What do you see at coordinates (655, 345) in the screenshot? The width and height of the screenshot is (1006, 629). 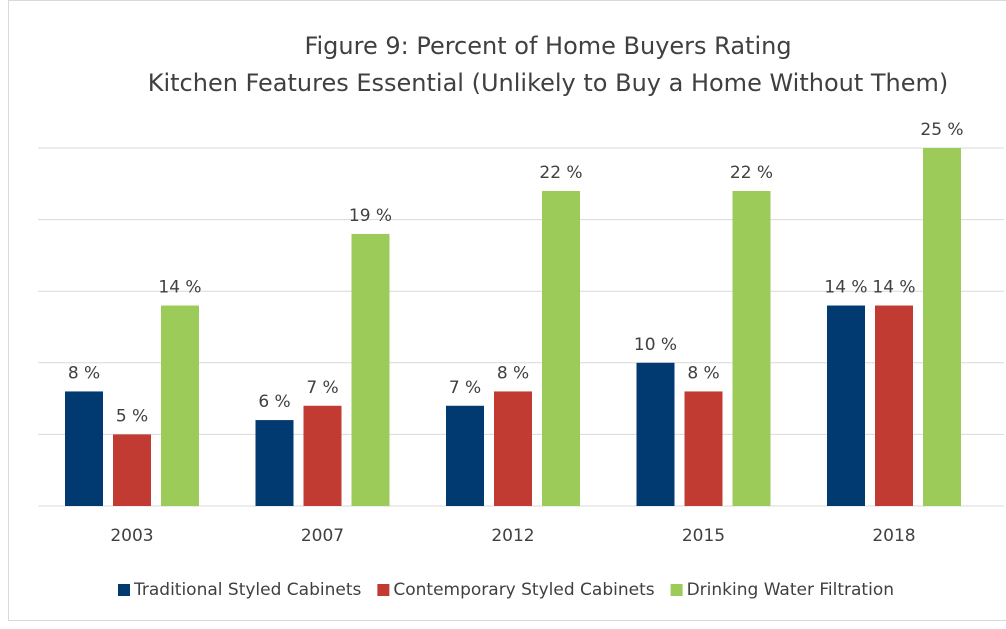 I see `data-label: 10 %` at bounding box center [655, 345].